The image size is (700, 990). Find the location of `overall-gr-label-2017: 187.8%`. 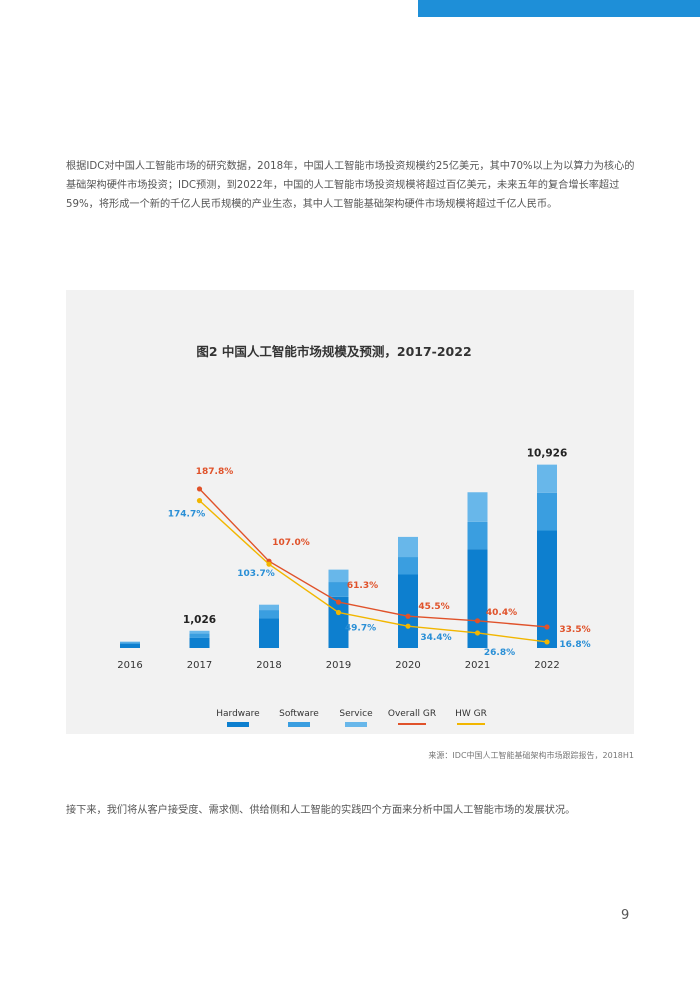

overall-gr-label-2017: 187.8% is located at coordinates (215, 472).